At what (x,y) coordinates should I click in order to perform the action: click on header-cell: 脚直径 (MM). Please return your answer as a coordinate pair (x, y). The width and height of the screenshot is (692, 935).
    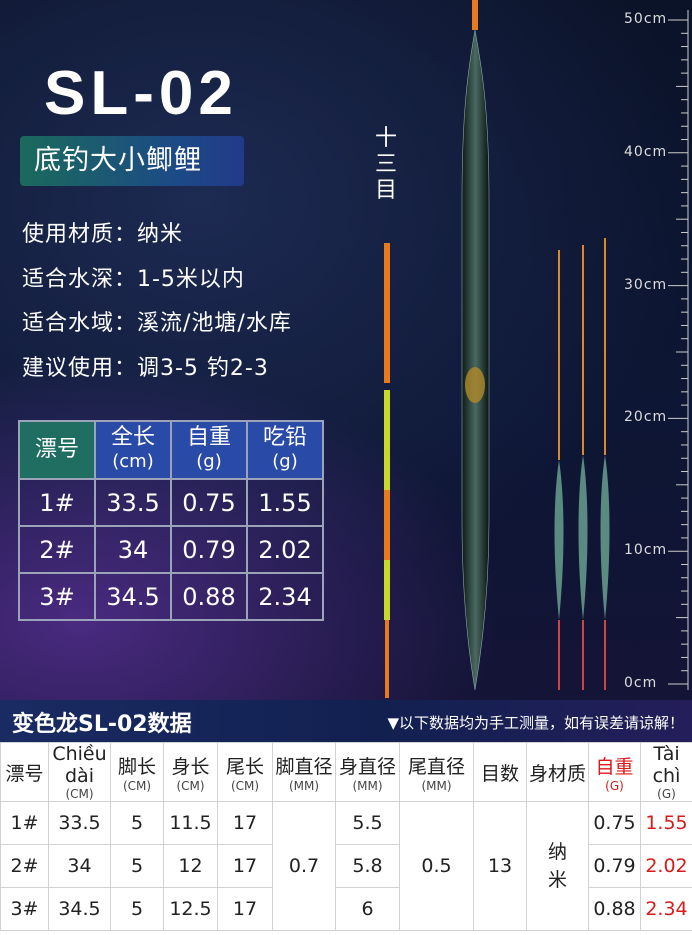
    Looking at the image, I should click on (304, 772).